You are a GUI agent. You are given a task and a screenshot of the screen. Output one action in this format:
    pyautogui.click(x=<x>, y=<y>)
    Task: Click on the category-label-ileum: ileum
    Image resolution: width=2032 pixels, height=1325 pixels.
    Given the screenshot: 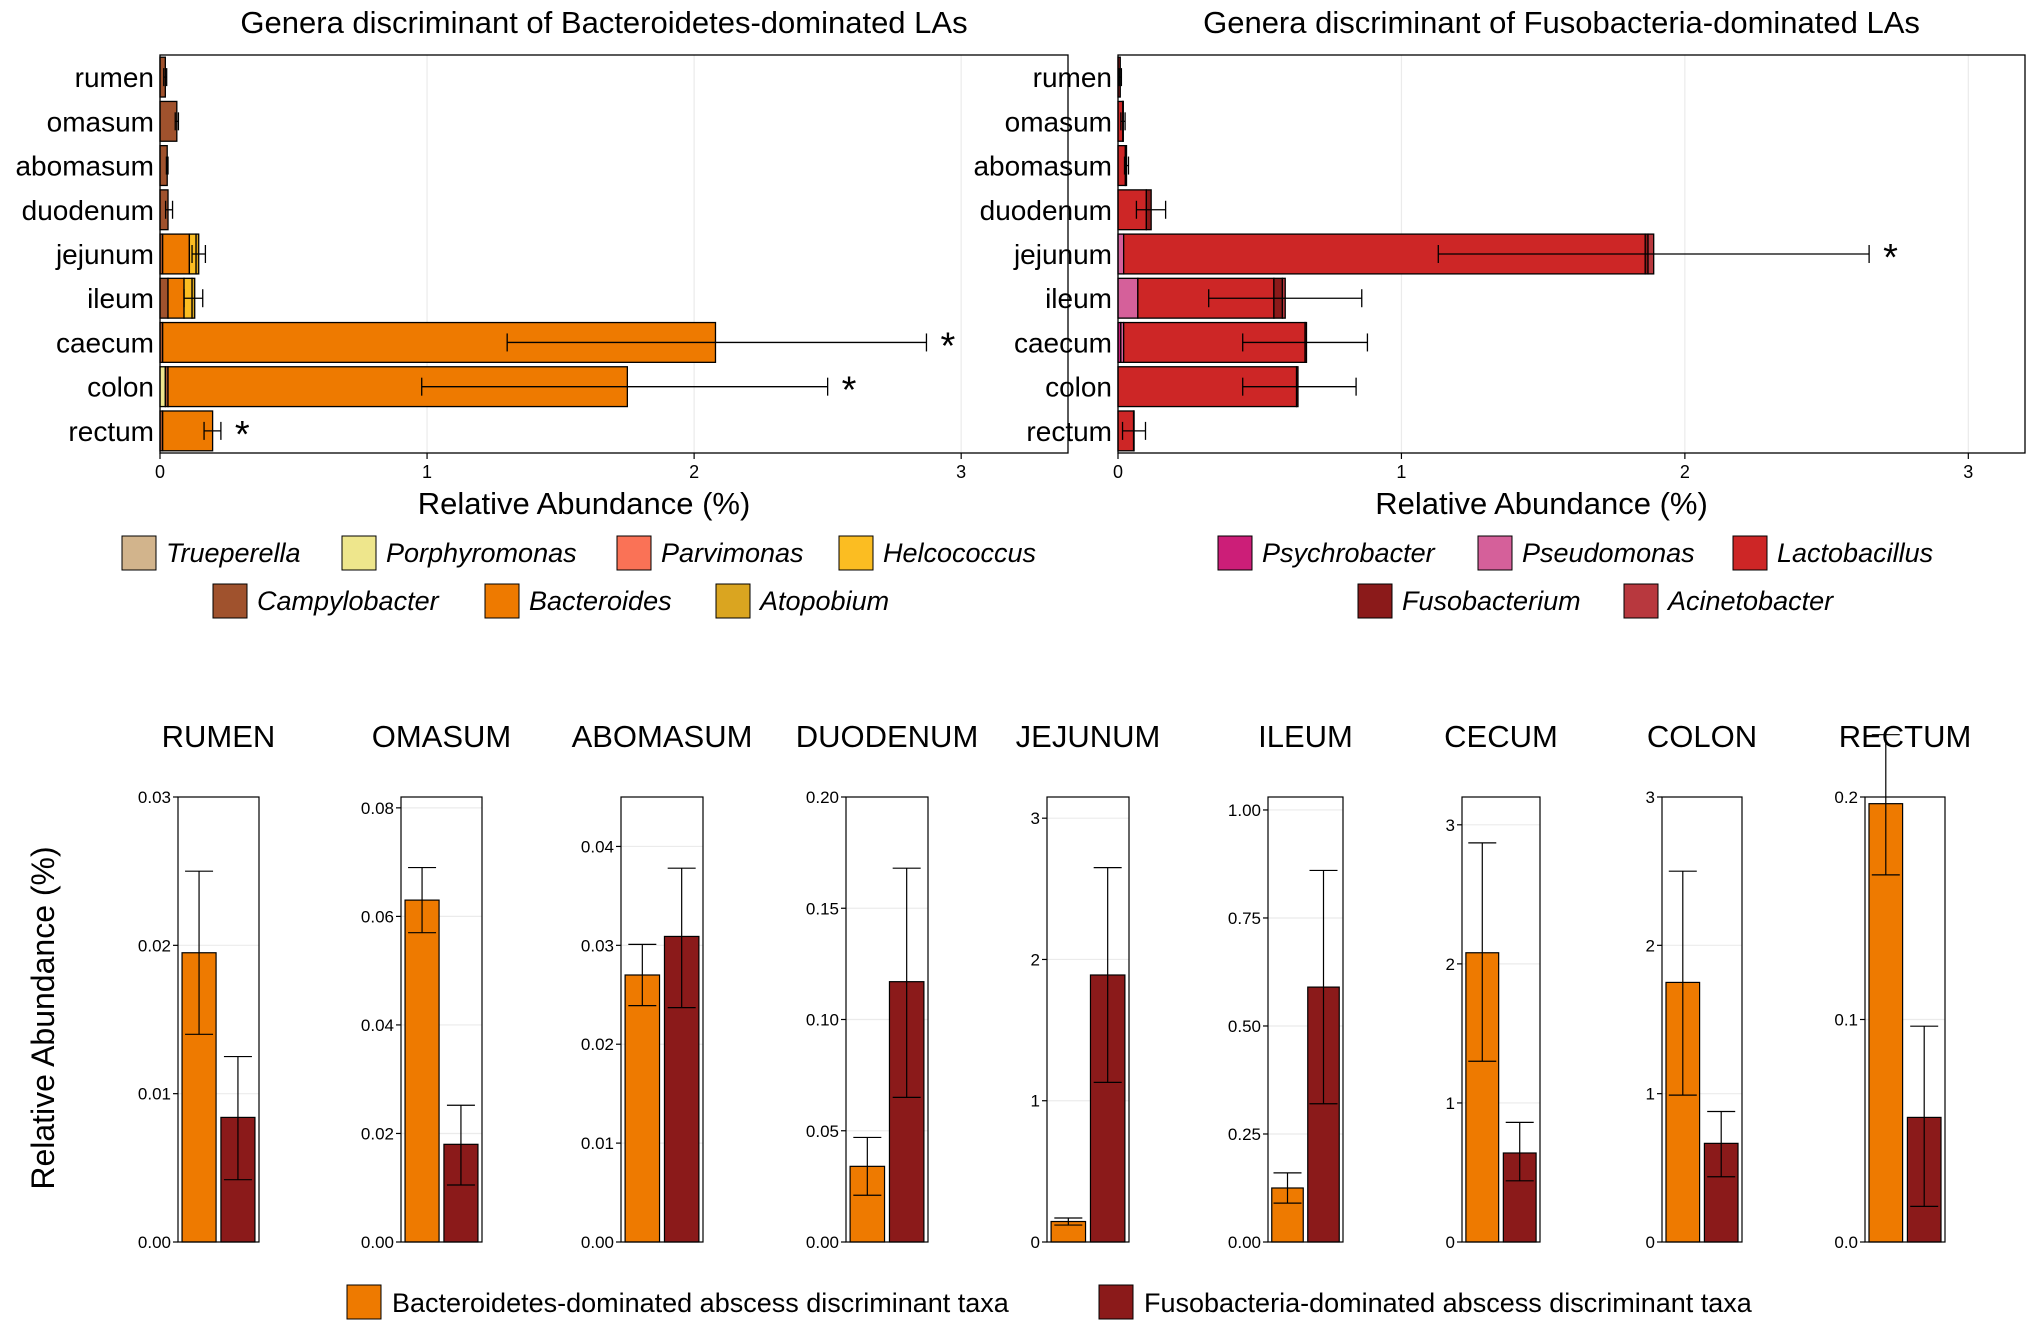 What is the action you would take?
    pyautogui.click(x=120, y=298)
    